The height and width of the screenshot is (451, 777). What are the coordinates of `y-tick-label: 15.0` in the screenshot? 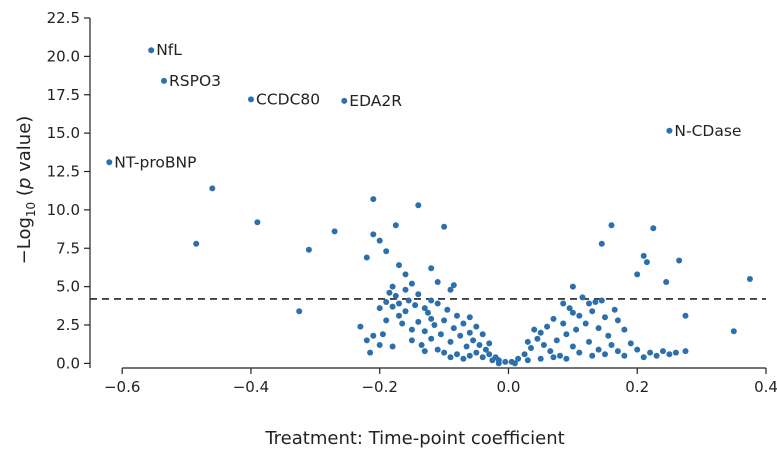 It's located at (63, 133).